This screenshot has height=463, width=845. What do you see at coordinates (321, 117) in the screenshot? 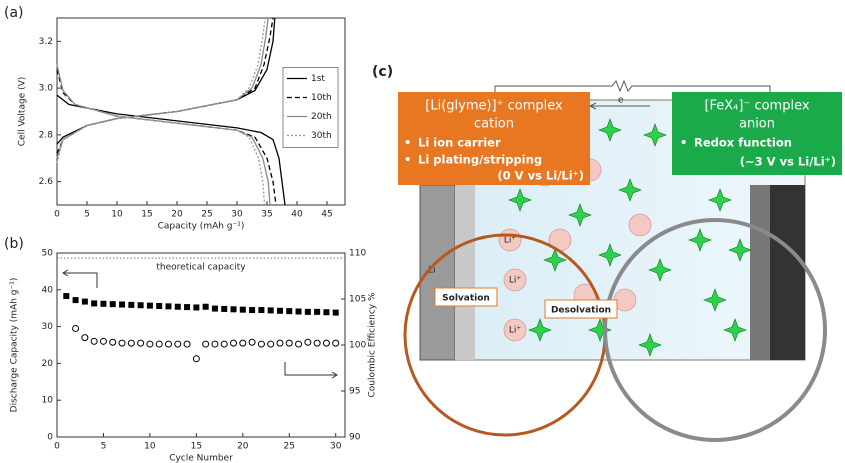
I see `legend-label: 20th` at bounding box center [321, 117].